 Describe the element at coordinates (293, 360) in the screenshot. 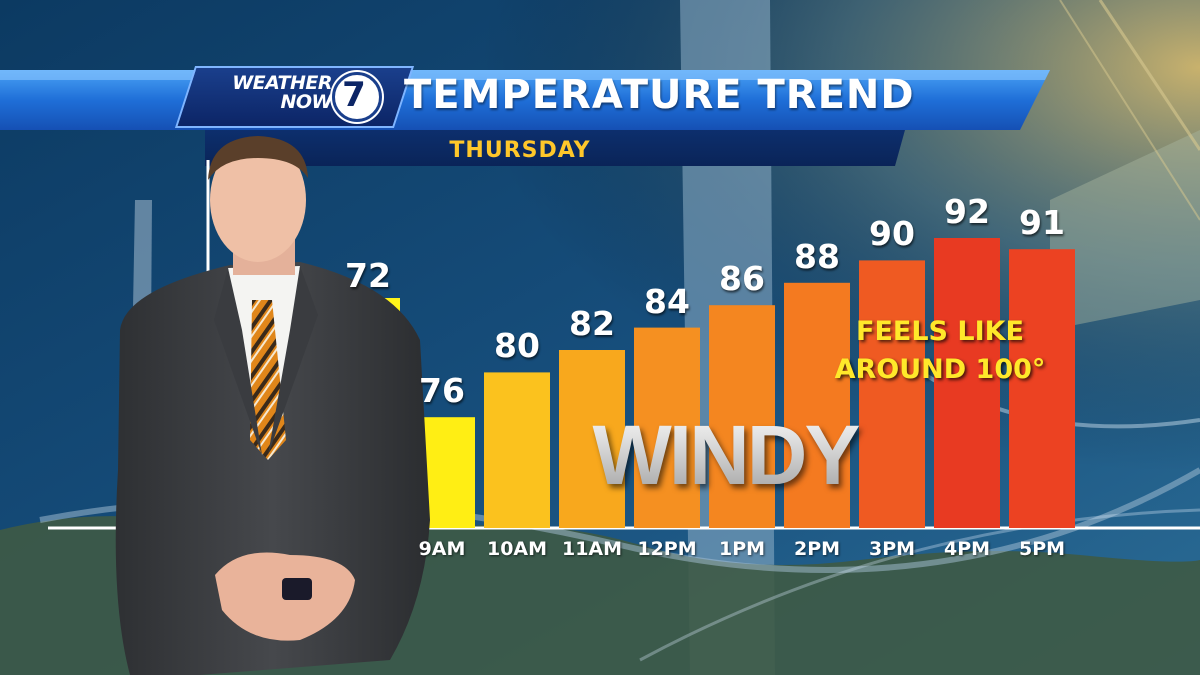

I see `presenter-lapel-right` at that location.